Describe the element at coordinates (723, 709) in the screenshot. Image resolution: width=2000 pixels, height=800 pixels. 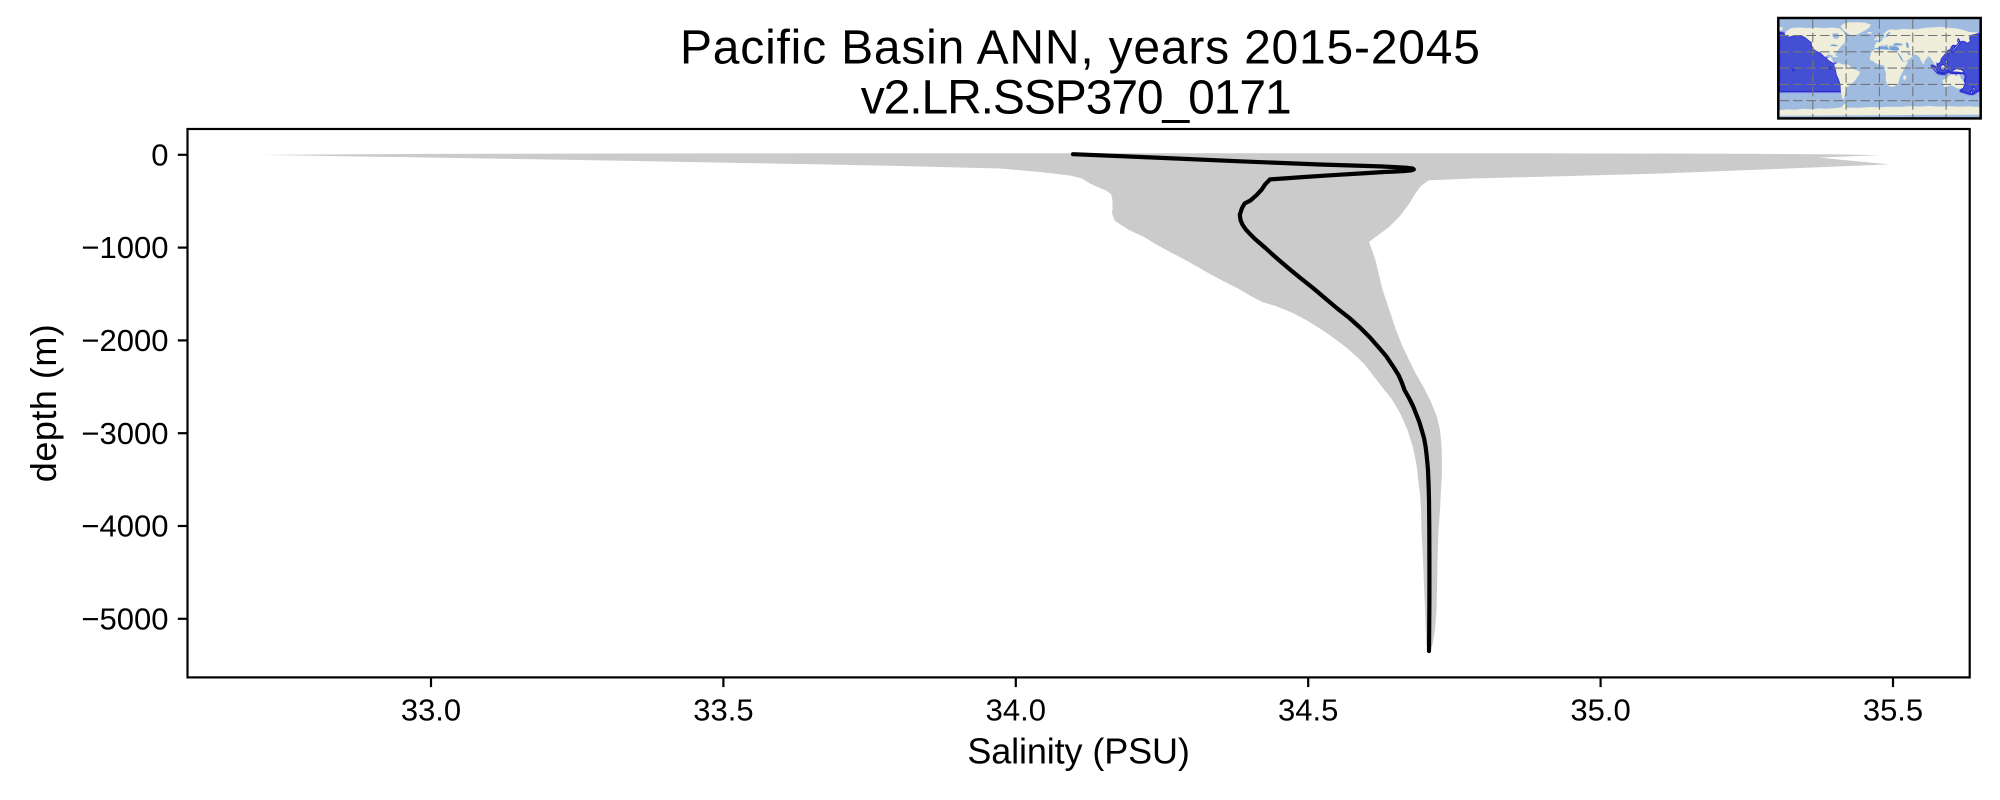
I see `svg-text: 33.5` at that location.